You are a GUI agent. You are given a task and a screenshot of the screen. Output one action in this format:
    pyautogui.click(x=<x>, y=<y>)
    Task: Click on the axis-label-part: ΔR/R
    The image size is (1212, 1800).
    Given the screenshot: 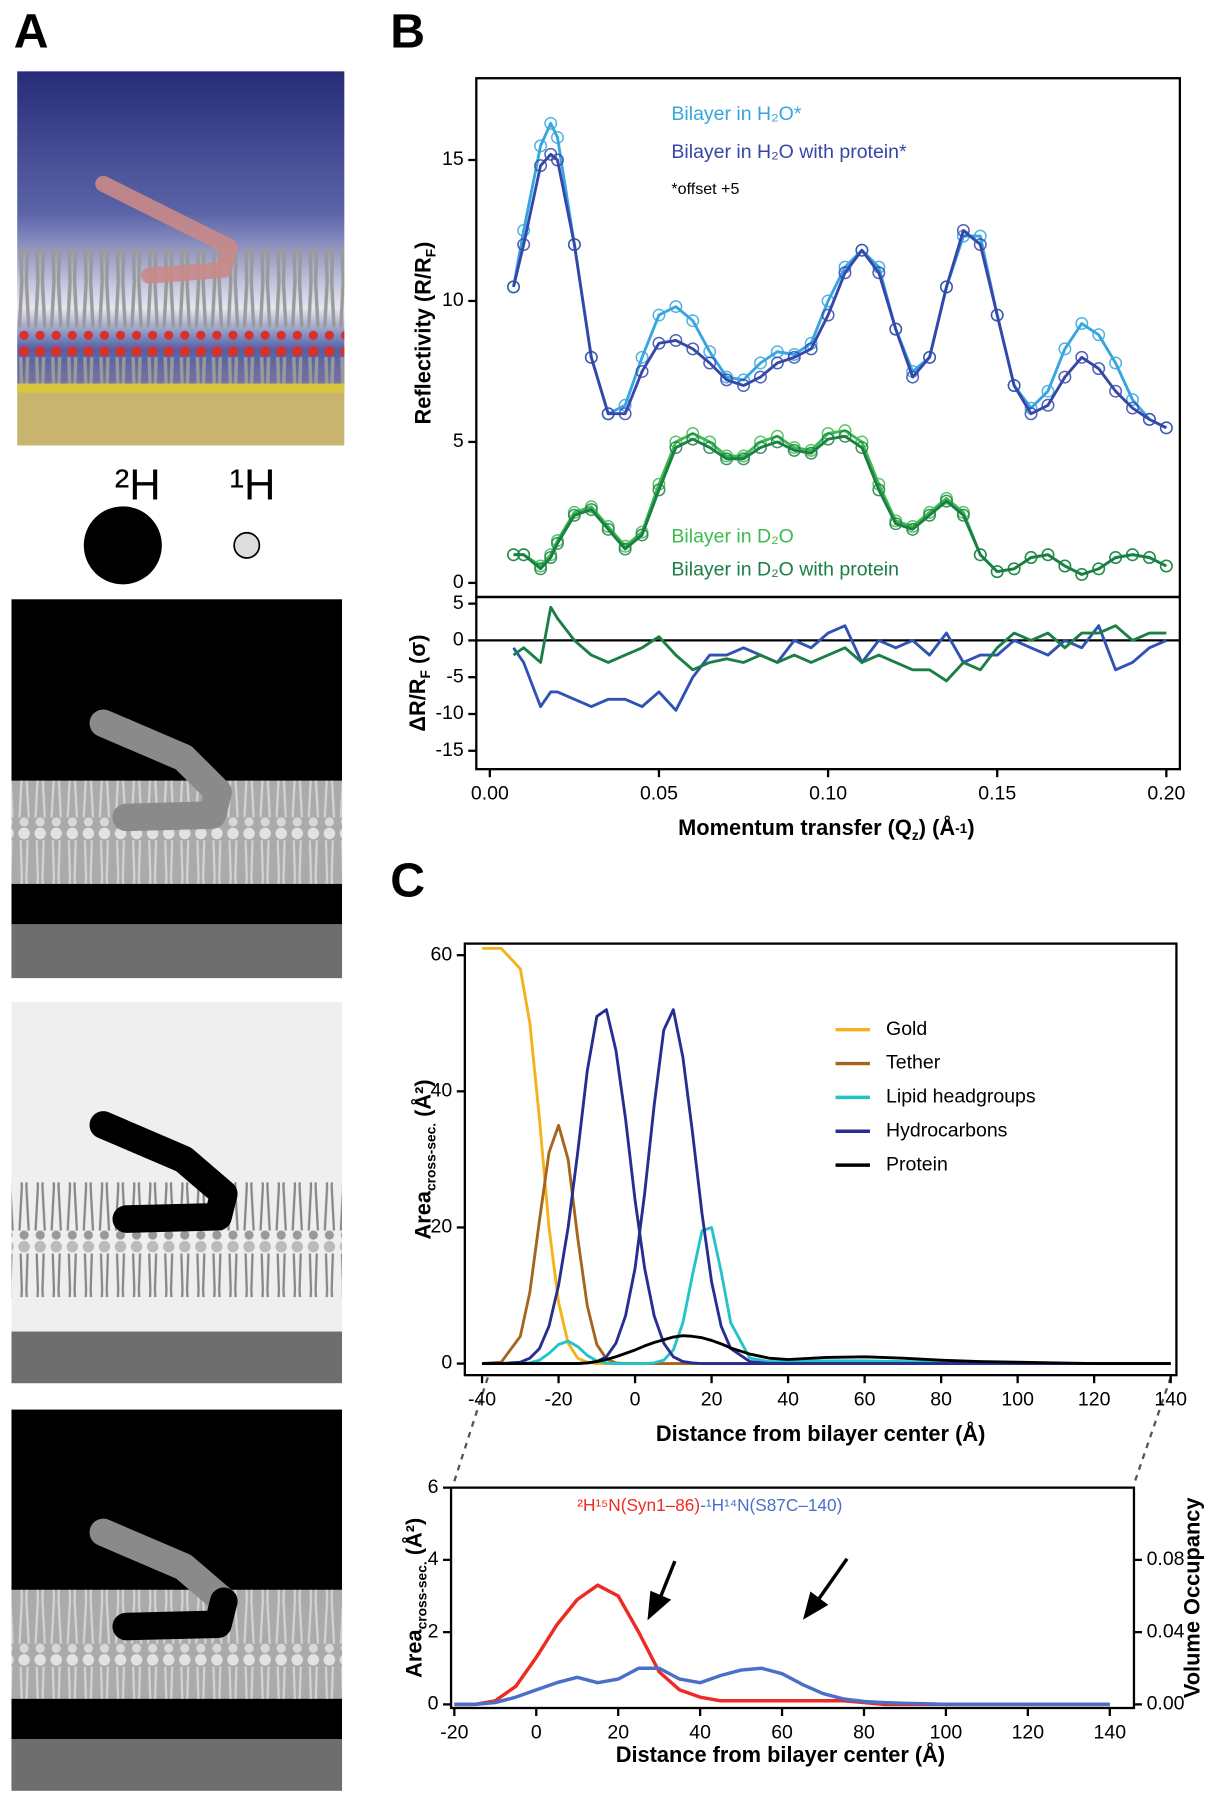 What is the action you would take?
    pyautogui.click(x=417, y=704)
    